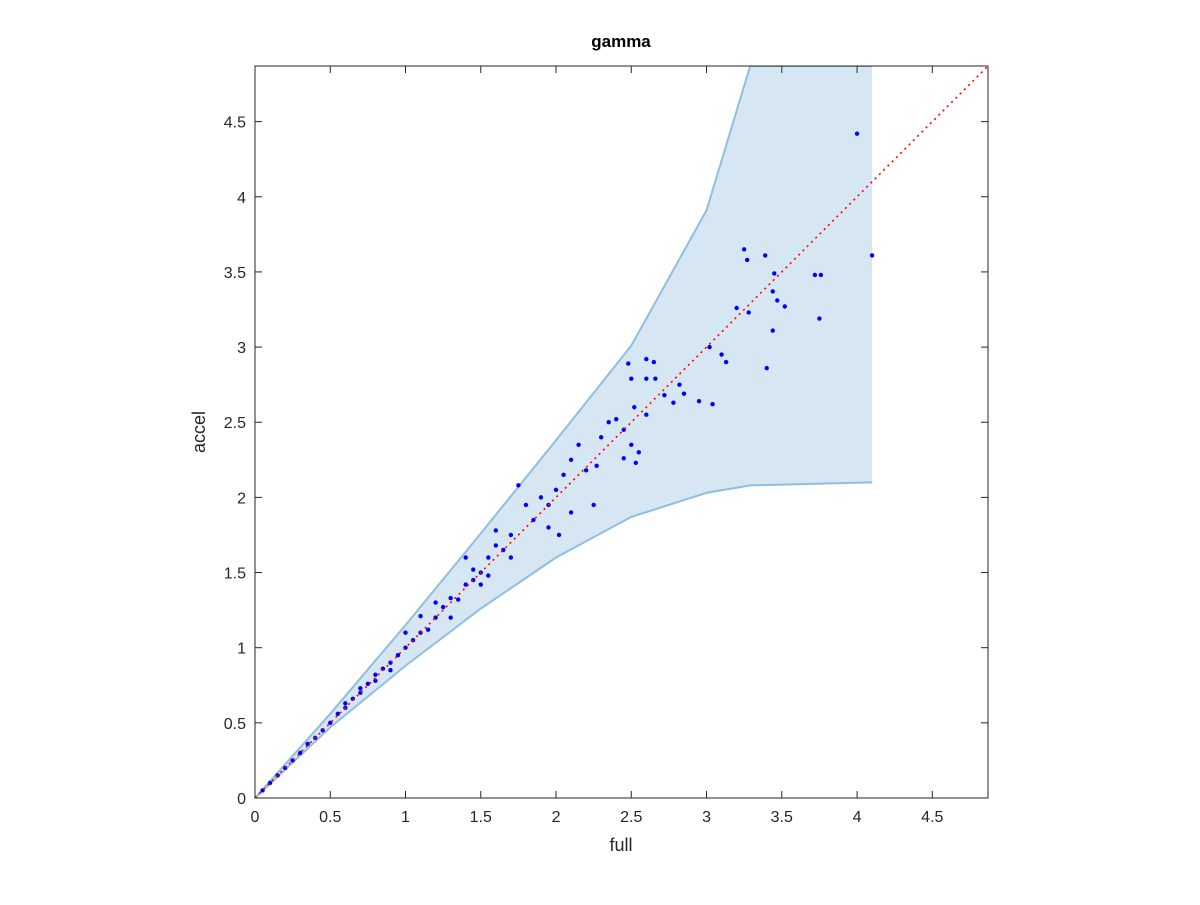 The width and height of the screenshot is (1200, 905). I want to click on y-tick-label: 3.5, so click(235, 273).